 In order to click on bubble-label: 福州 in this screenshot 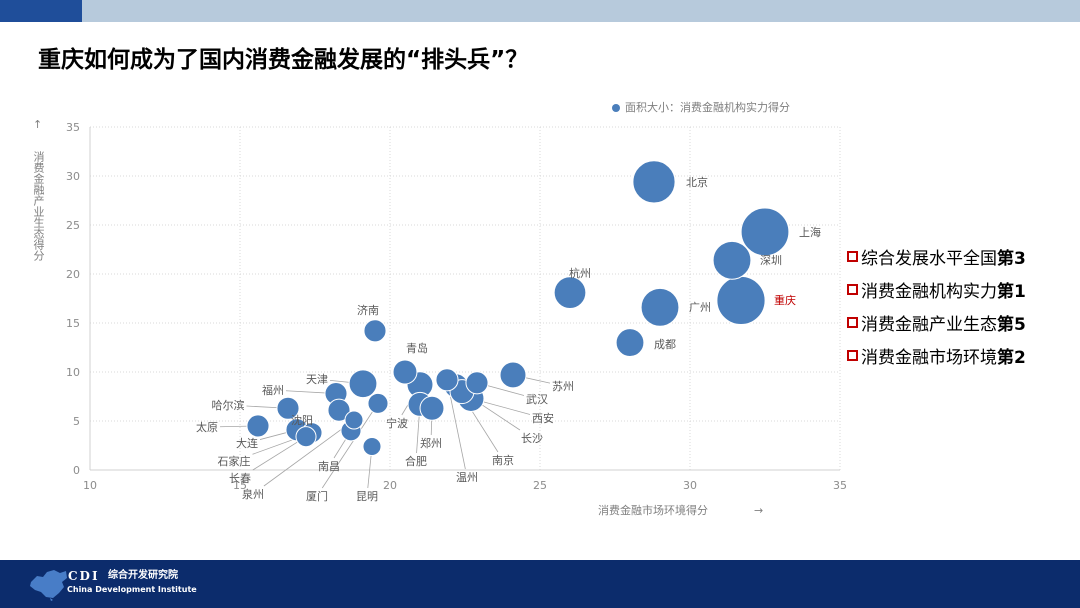, I will do `click(273, 390)`.